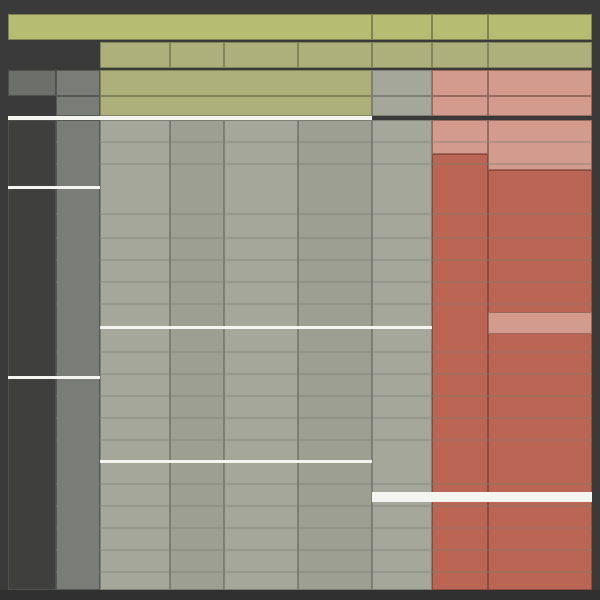 Image resolution: width=600 pixels, height=600 pixels. What do you see at coordinates (236, 106) in the screenshot?
I see `row-b-cells` at bounding box center [236, 106].